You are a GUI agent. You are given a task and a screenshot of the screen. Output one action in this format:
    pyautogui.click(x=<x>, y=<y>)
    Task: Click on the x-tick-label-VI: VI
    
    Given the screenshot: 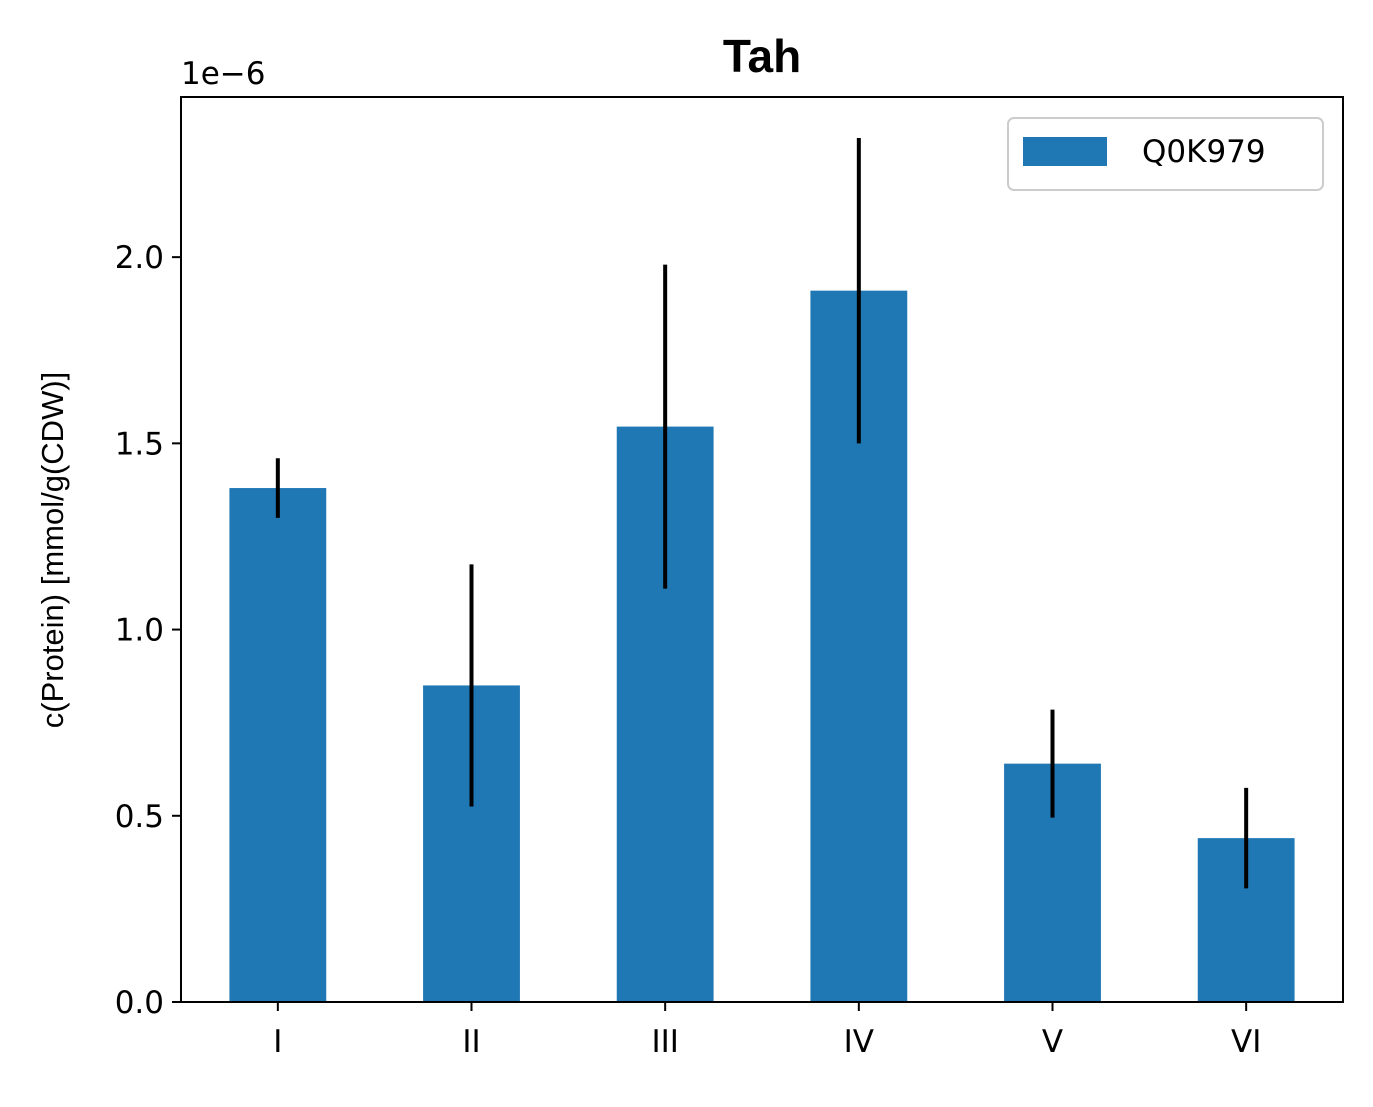 What is the action you would take?
    pyautogui.click(x=1246, y=1042)
    